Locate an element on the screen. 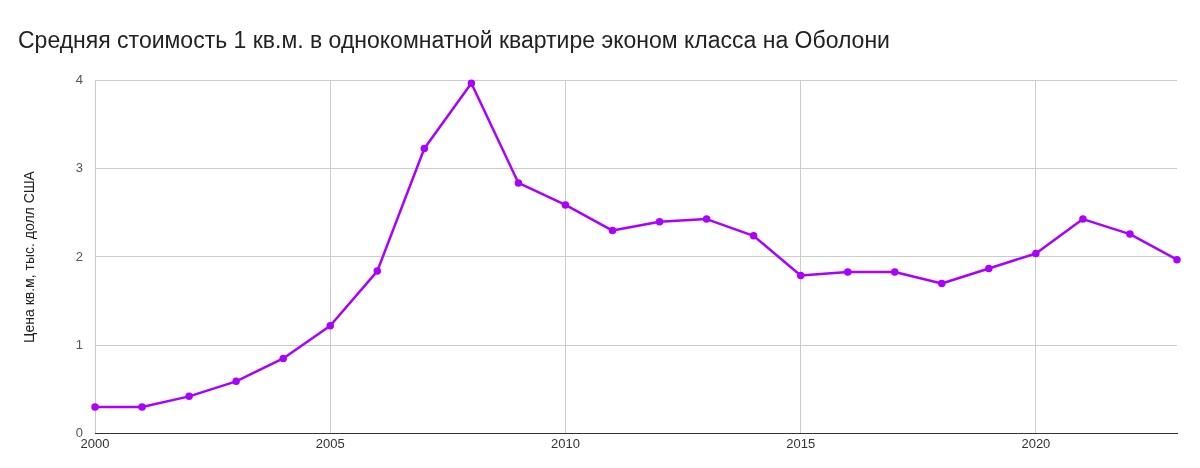 The image size is (1200, 468). x-tick-label: 2005 is located at coordinates (330, 443).